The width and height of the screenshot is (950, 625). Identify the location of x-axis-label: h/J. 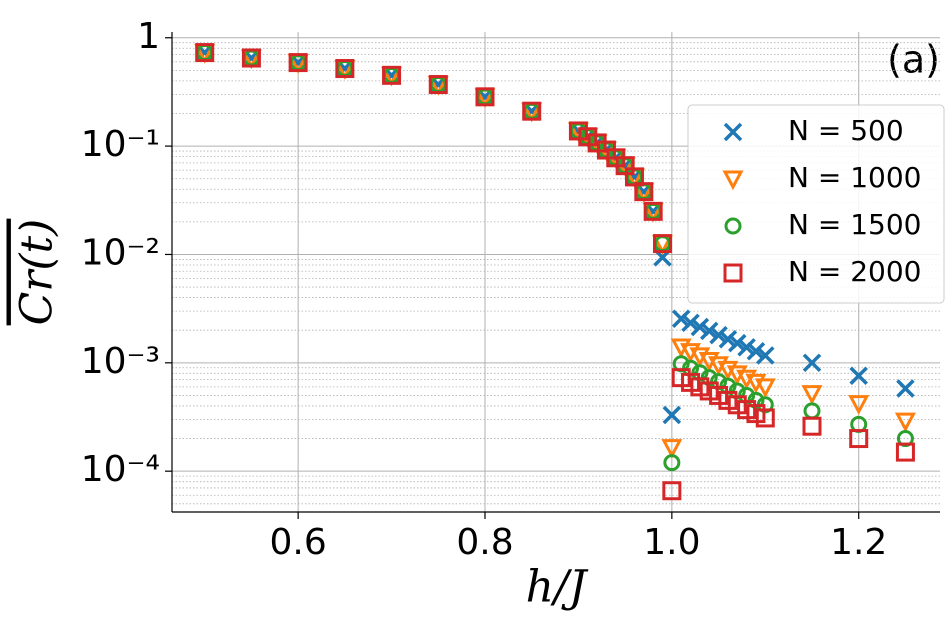
(557, 587).